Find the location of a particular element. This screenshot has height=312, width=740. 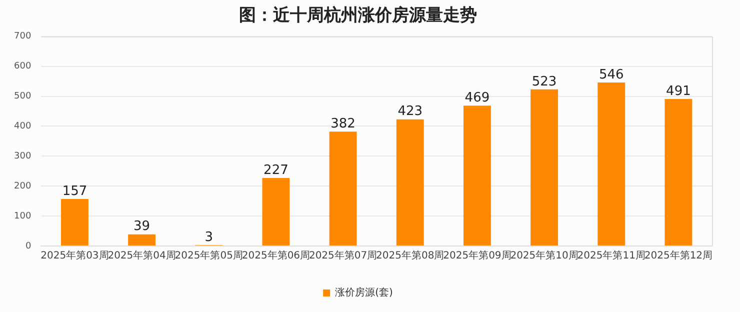

y-tick-label: 500 is located at coordinates (23, 97).